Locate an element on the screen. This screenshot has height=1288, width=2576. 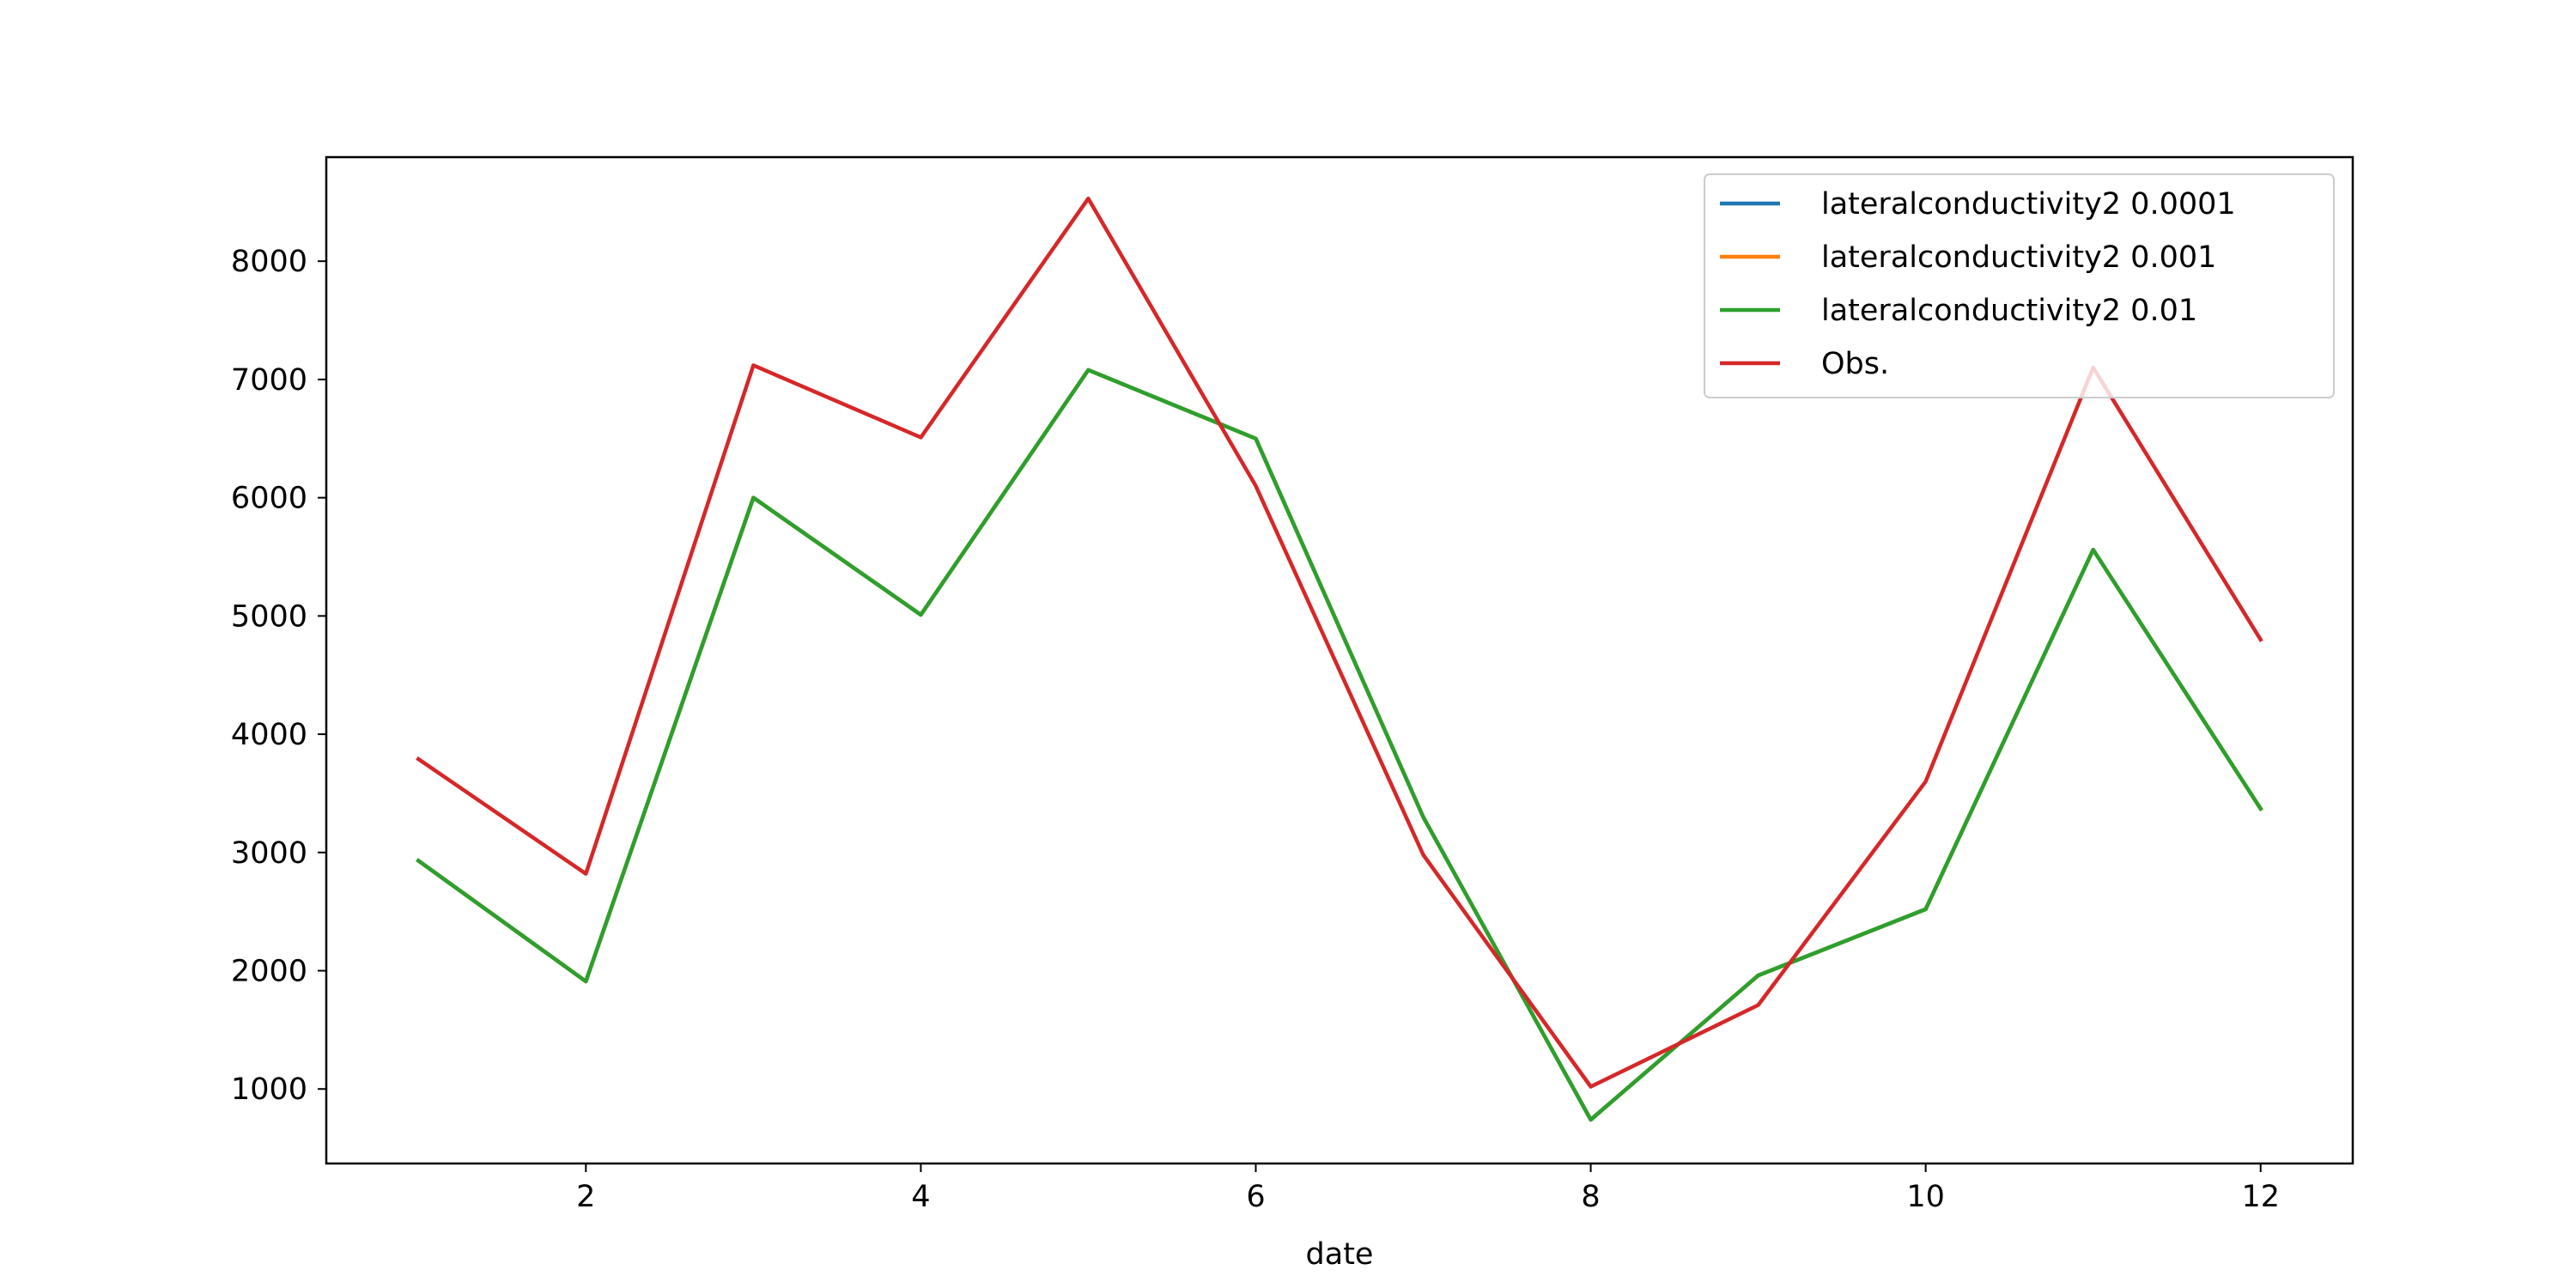
y-tick-label: 3000 is located at coordinates (269, 854).